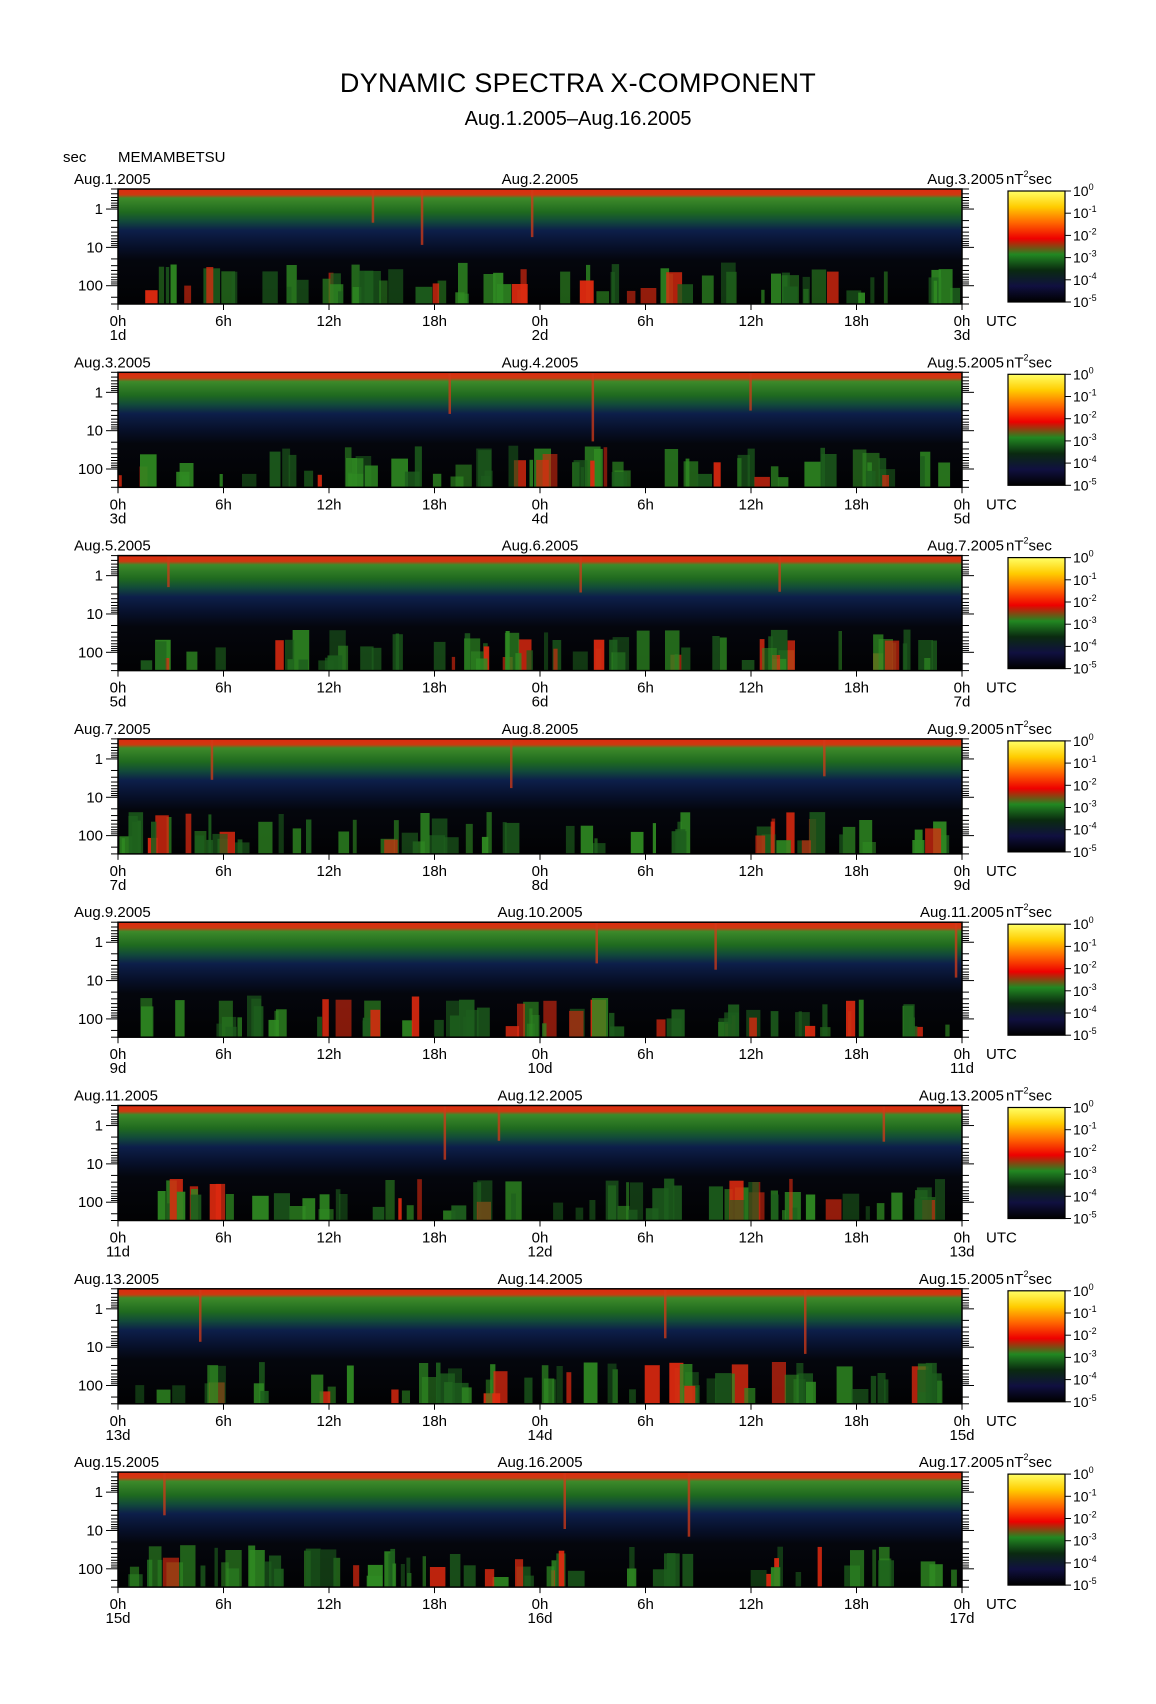 This screenshot has height=1704, width=1156. What do you see at coordinates (962, 702) in the screenshot?
I see `day-label: 7d` at bounding box center [962, 702].